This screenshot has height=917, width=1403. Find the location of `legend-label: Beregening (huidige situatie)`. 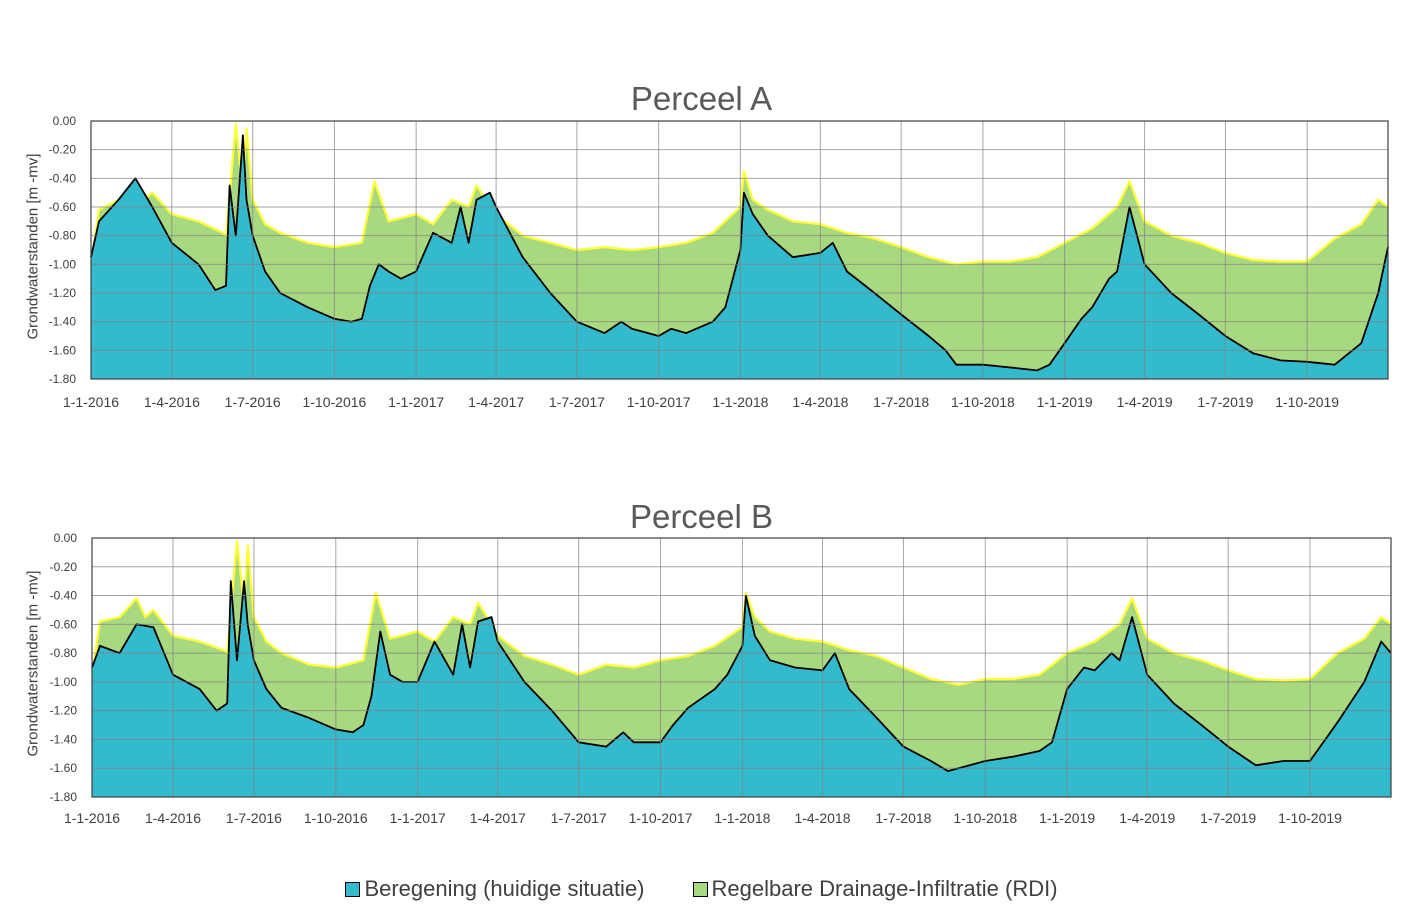

legend-label: Beregening (huidige situatie) is located at coordinates (504, 888).